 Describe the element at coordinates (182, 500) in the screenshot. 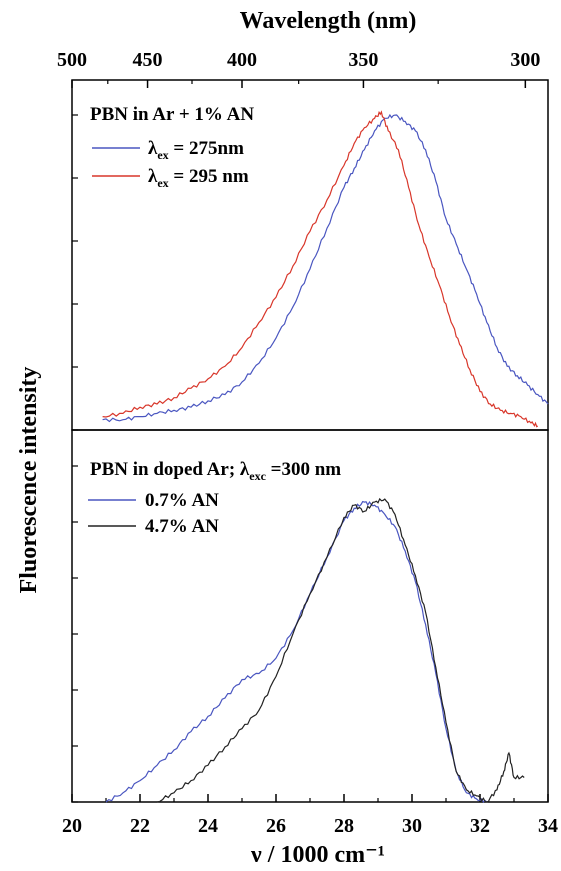

I see `legend-label-0.7: 0.7% AN` at that location.